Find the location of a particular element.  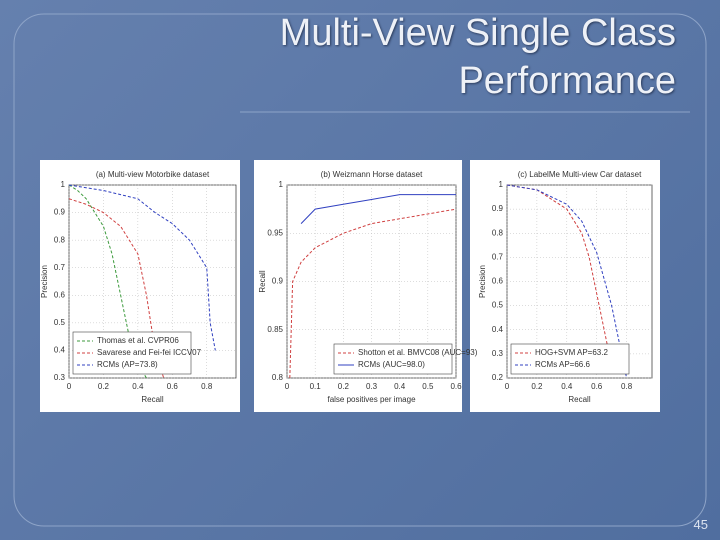

page-number: 45 is located at coordinates (700, 524).